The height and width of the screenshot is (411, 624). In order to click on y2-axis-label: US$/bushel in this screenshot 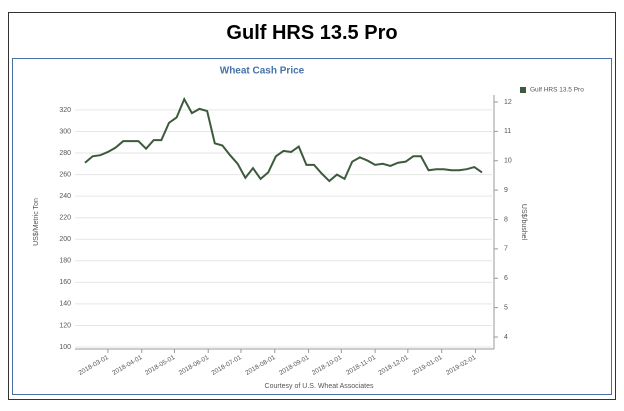, I will do `click(523, 222)`.